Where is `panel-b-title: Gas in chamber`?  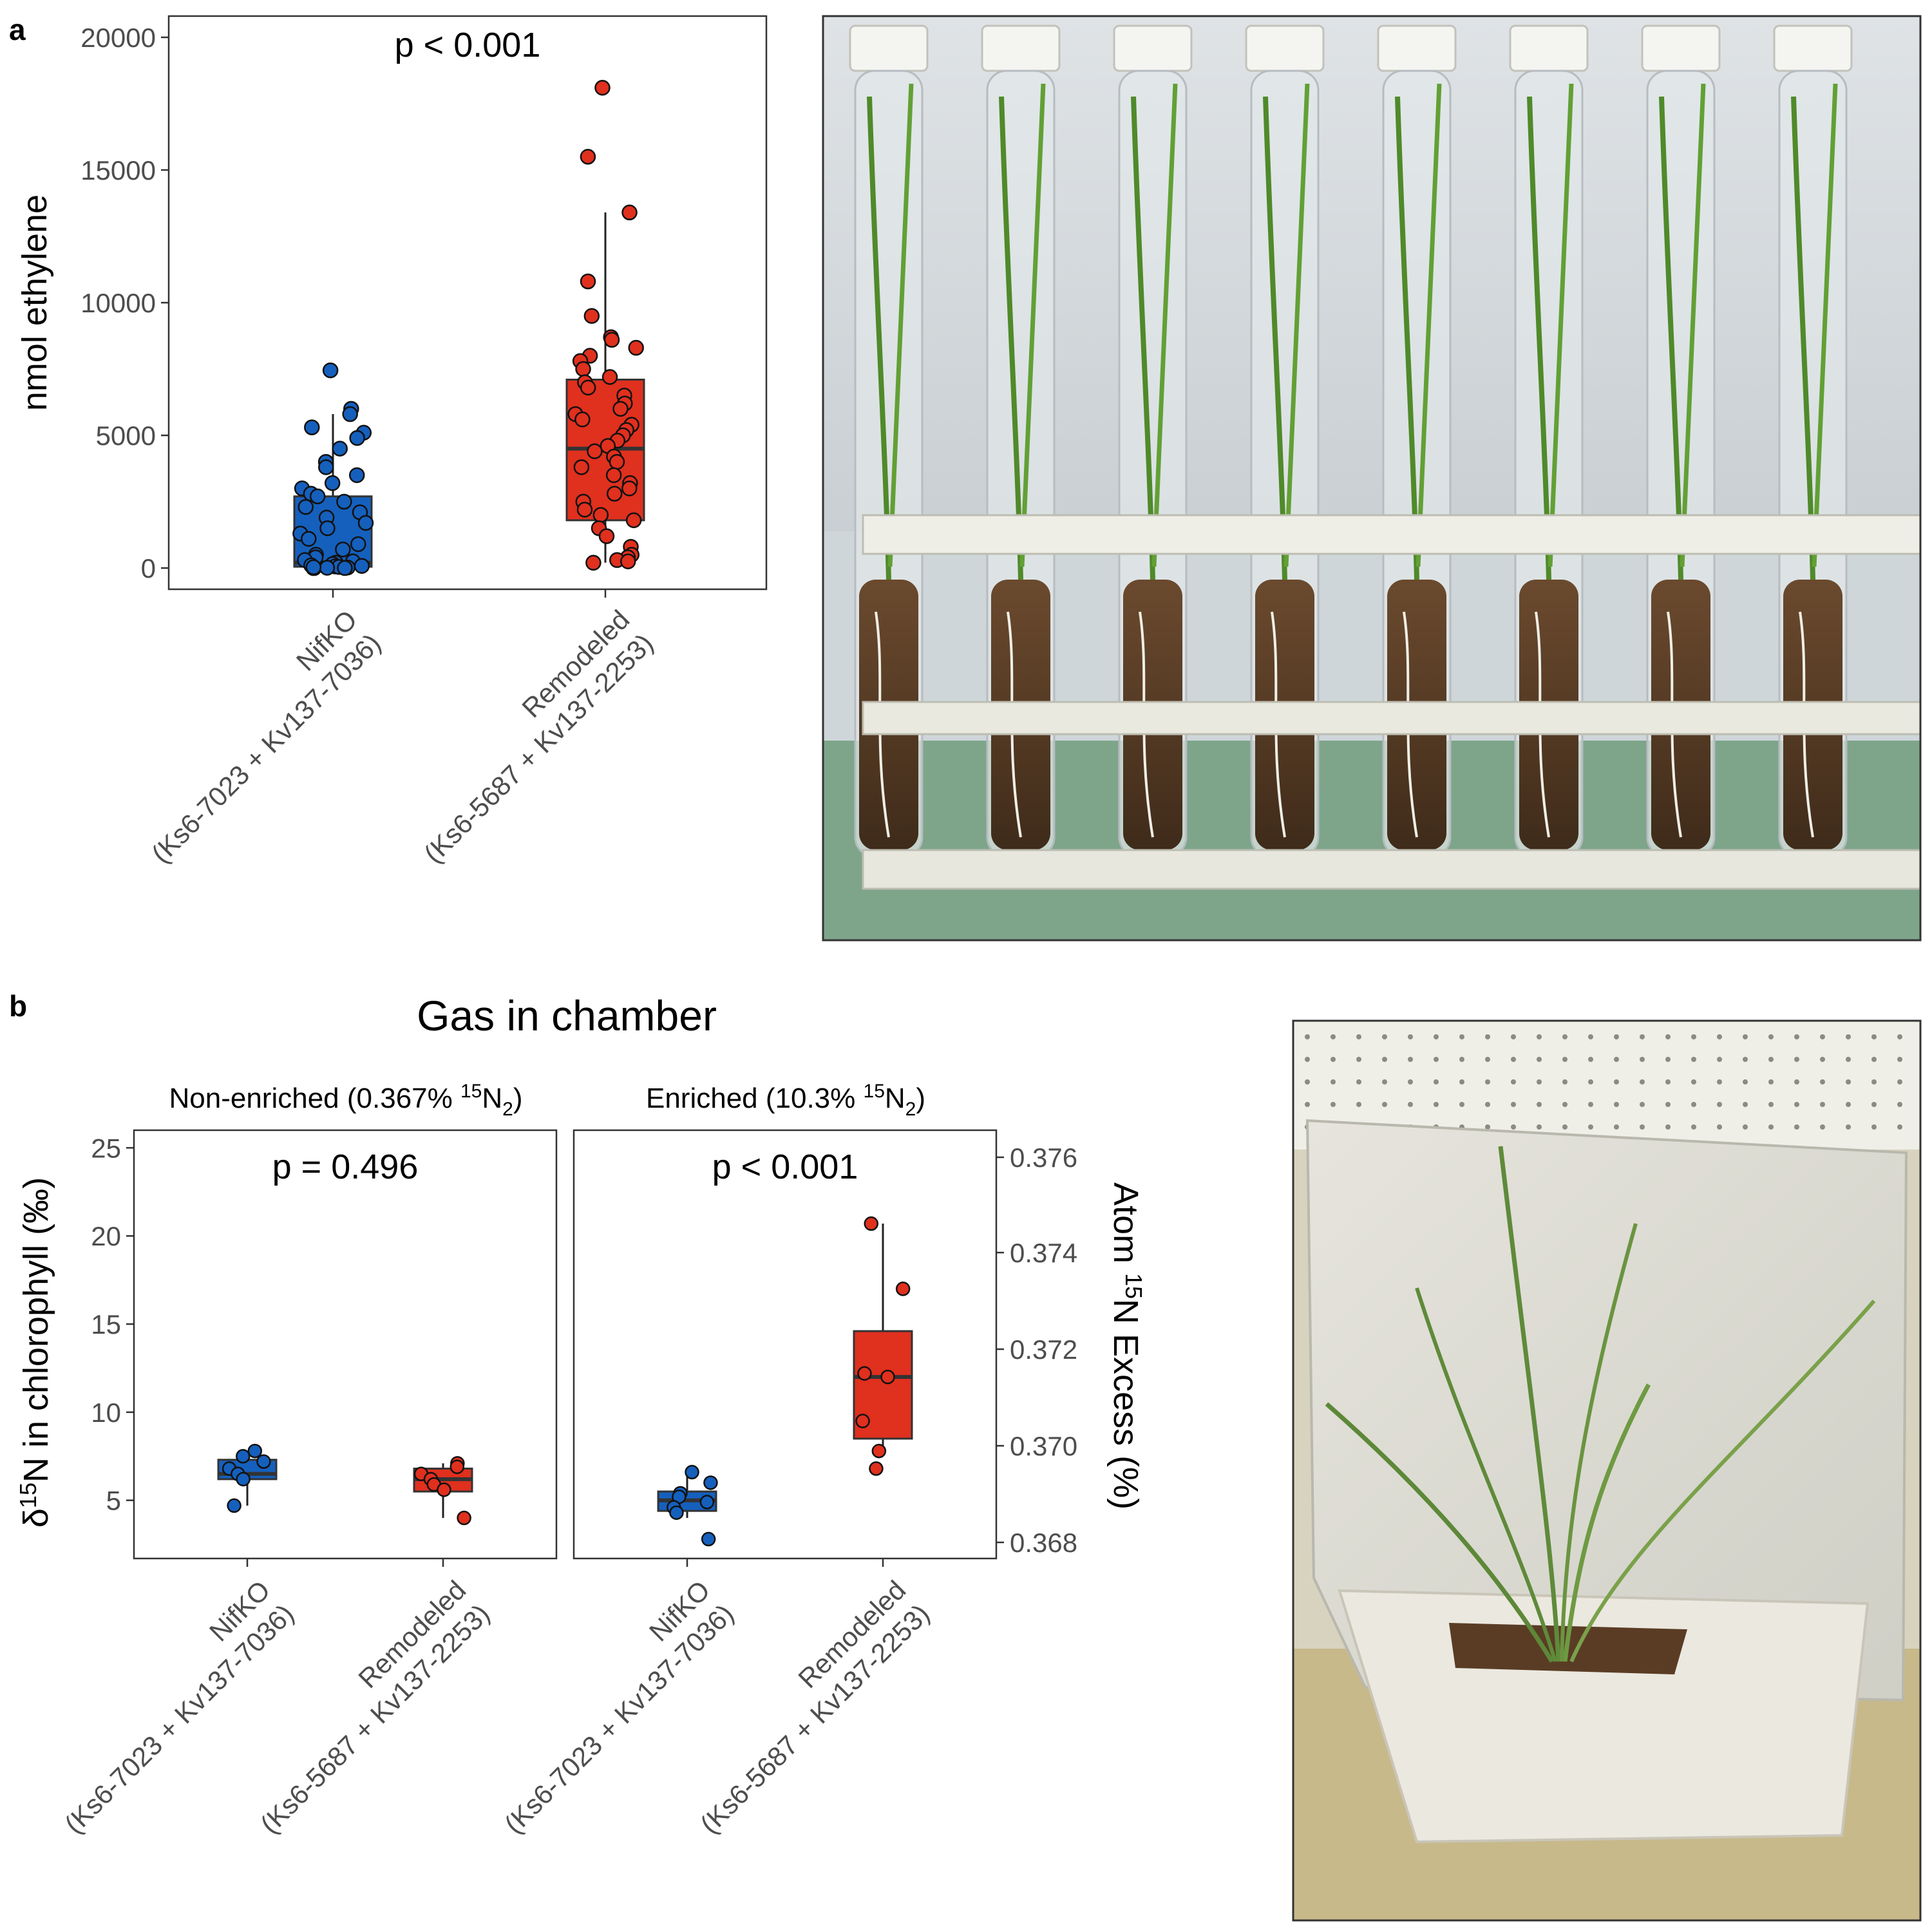 panel-b-title: Gas in chamber is located at coordinates (567, 1015).